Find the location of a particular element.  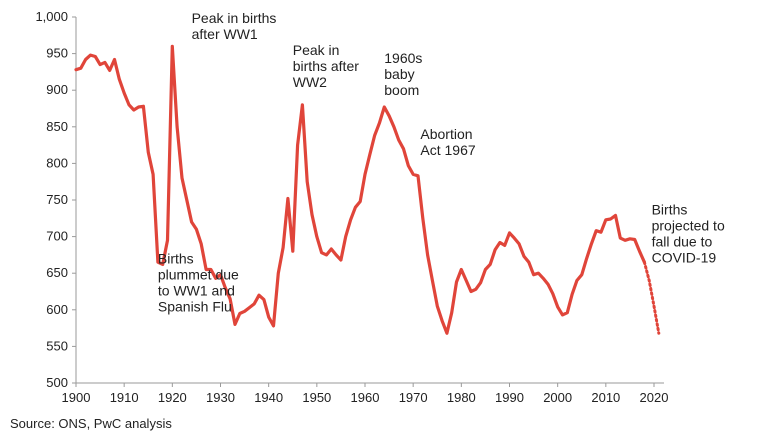

annotation-label: Peak in births after WW1 is located at coordinates (234, 26).